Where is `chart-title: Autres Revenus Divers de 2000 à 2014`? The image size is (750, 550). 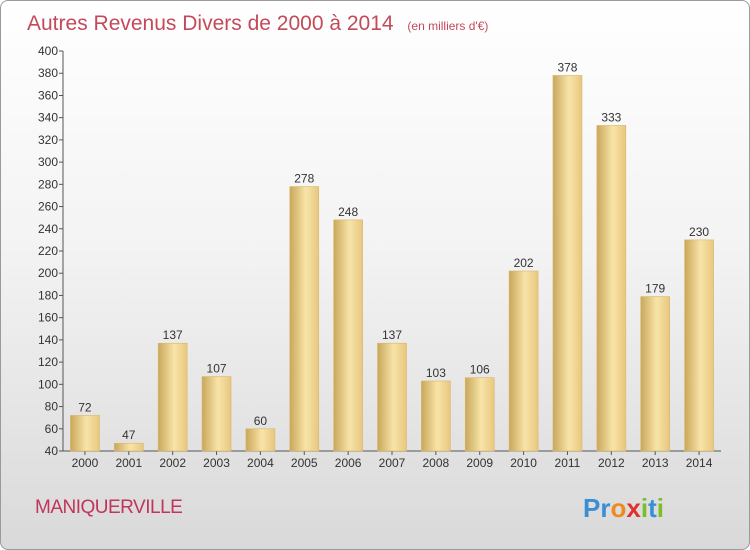 chart-title: Autres Revenus Divers de 2000 à 2014 is located at coordinates (210, 23).